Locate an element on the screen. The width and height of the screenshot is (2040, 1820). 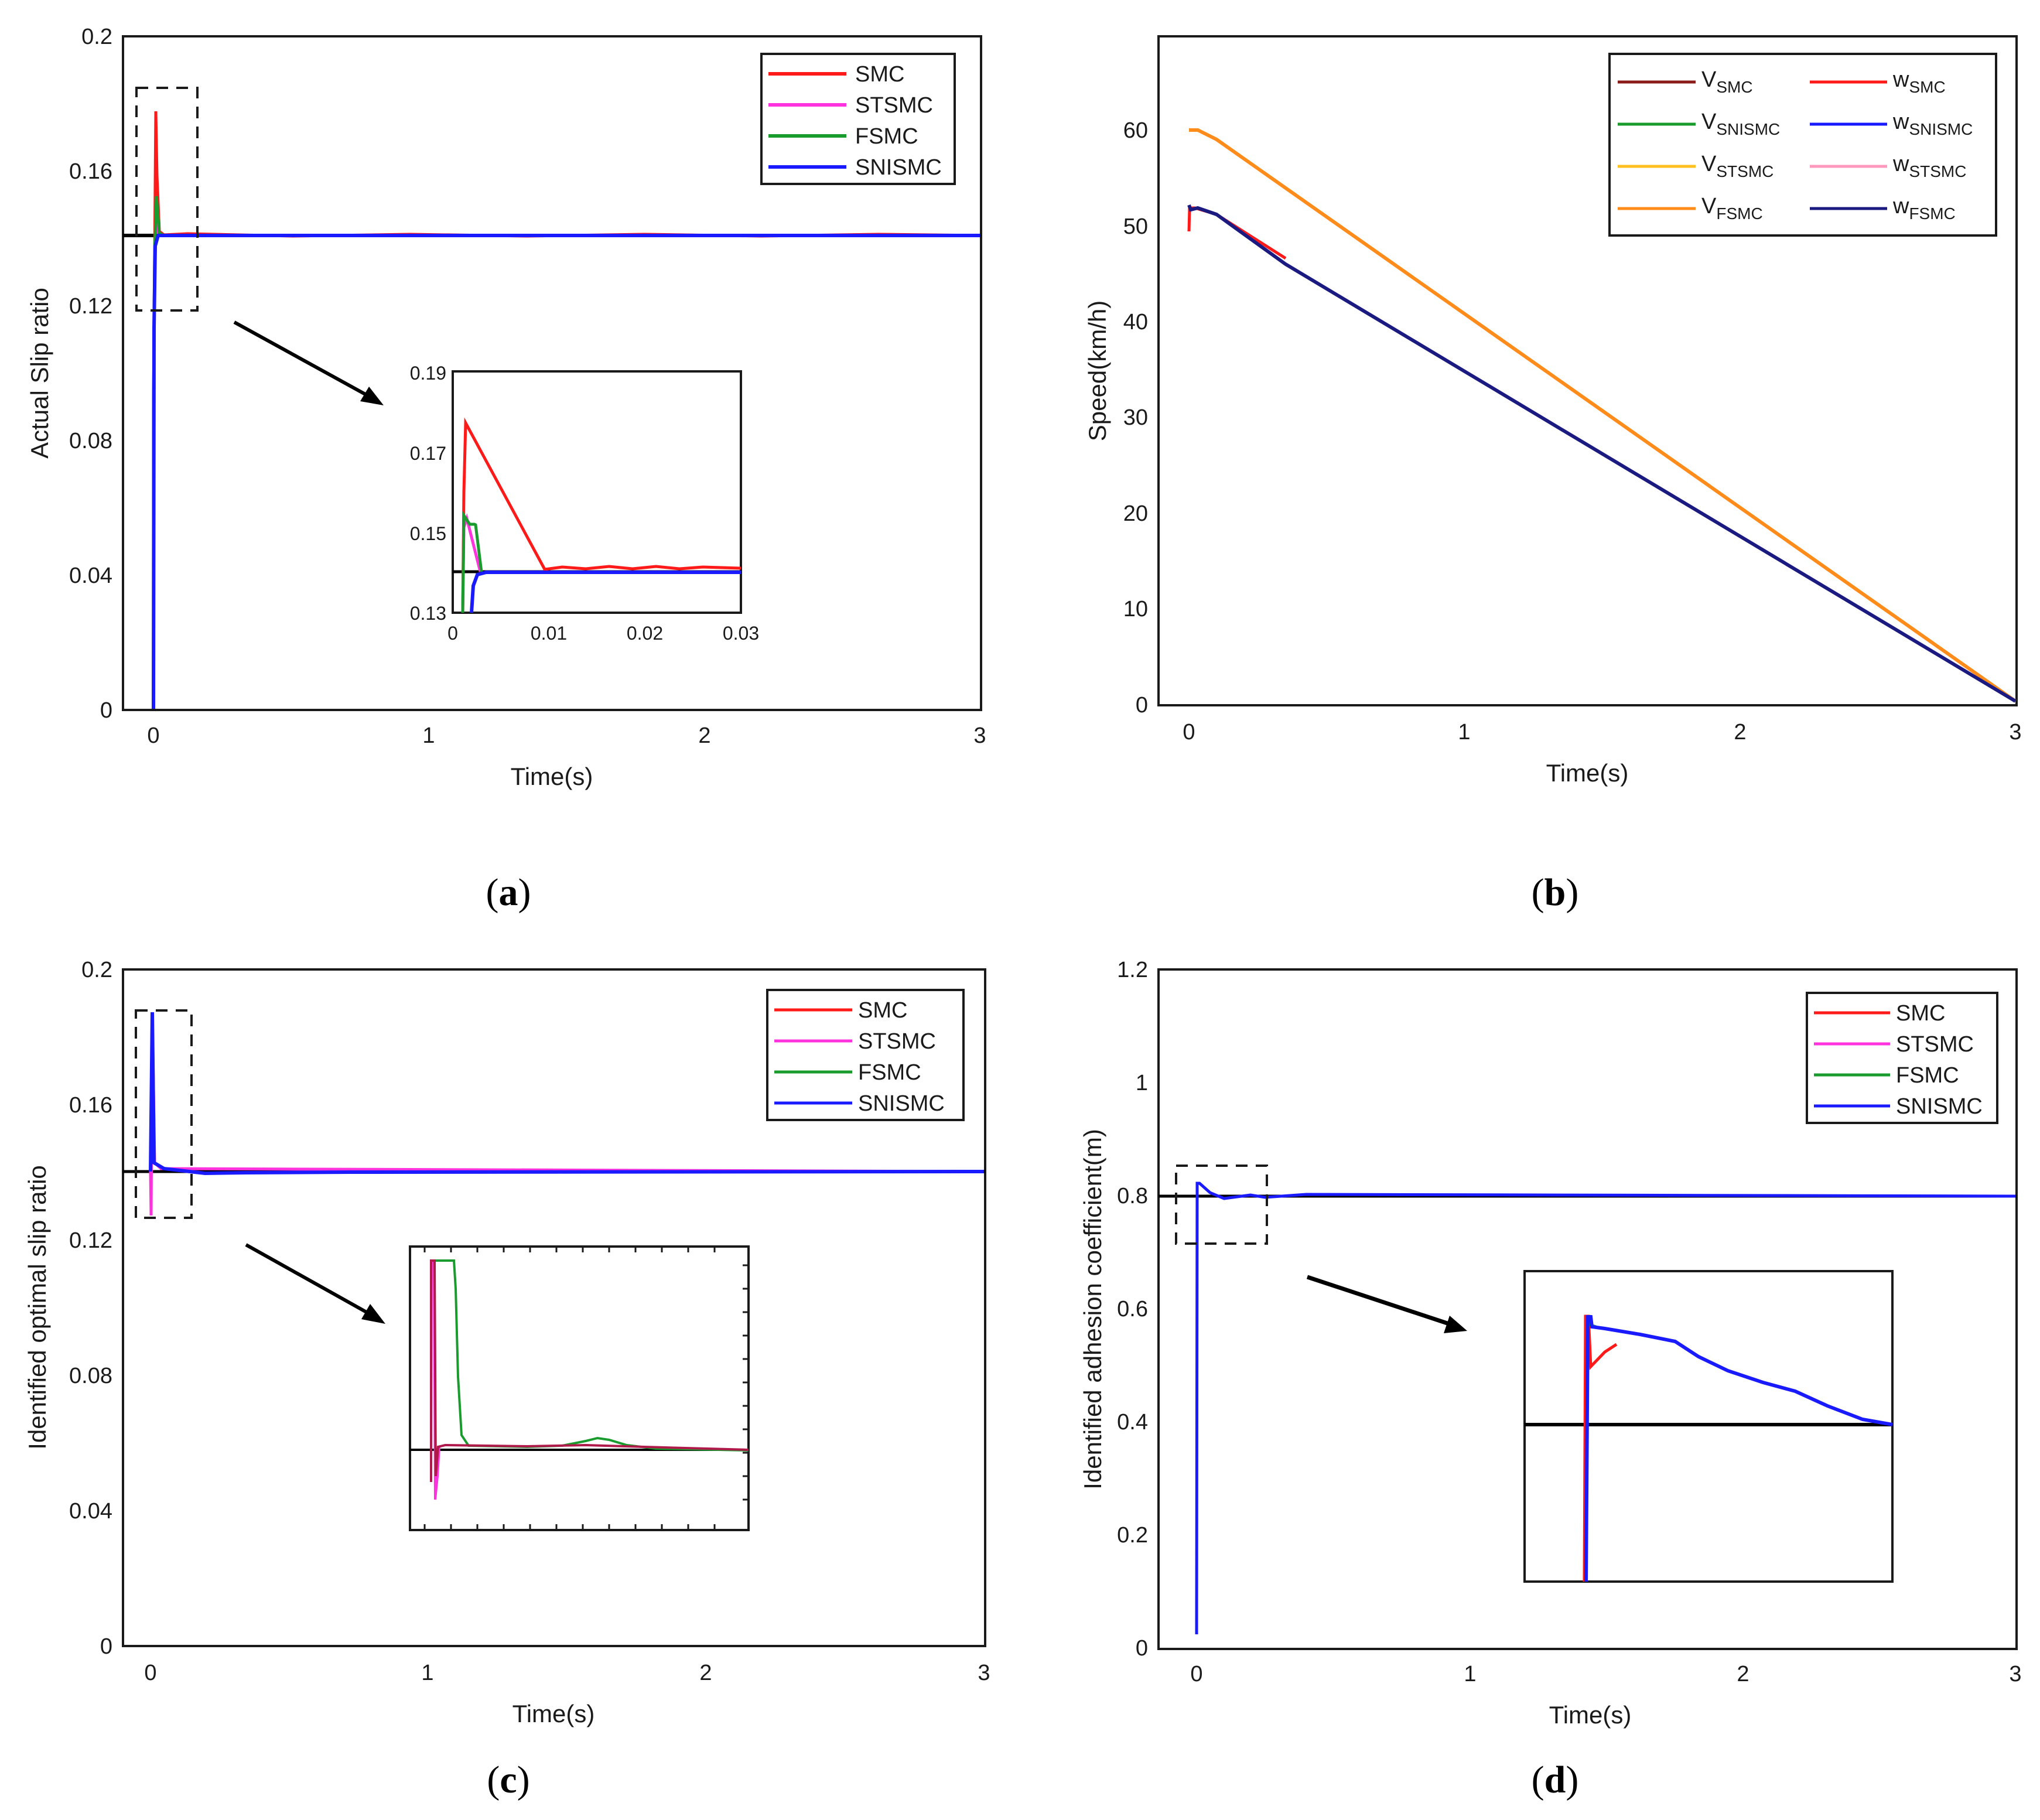
inset-y-tick-label: 0.15 is located at coordinates (428, 533).